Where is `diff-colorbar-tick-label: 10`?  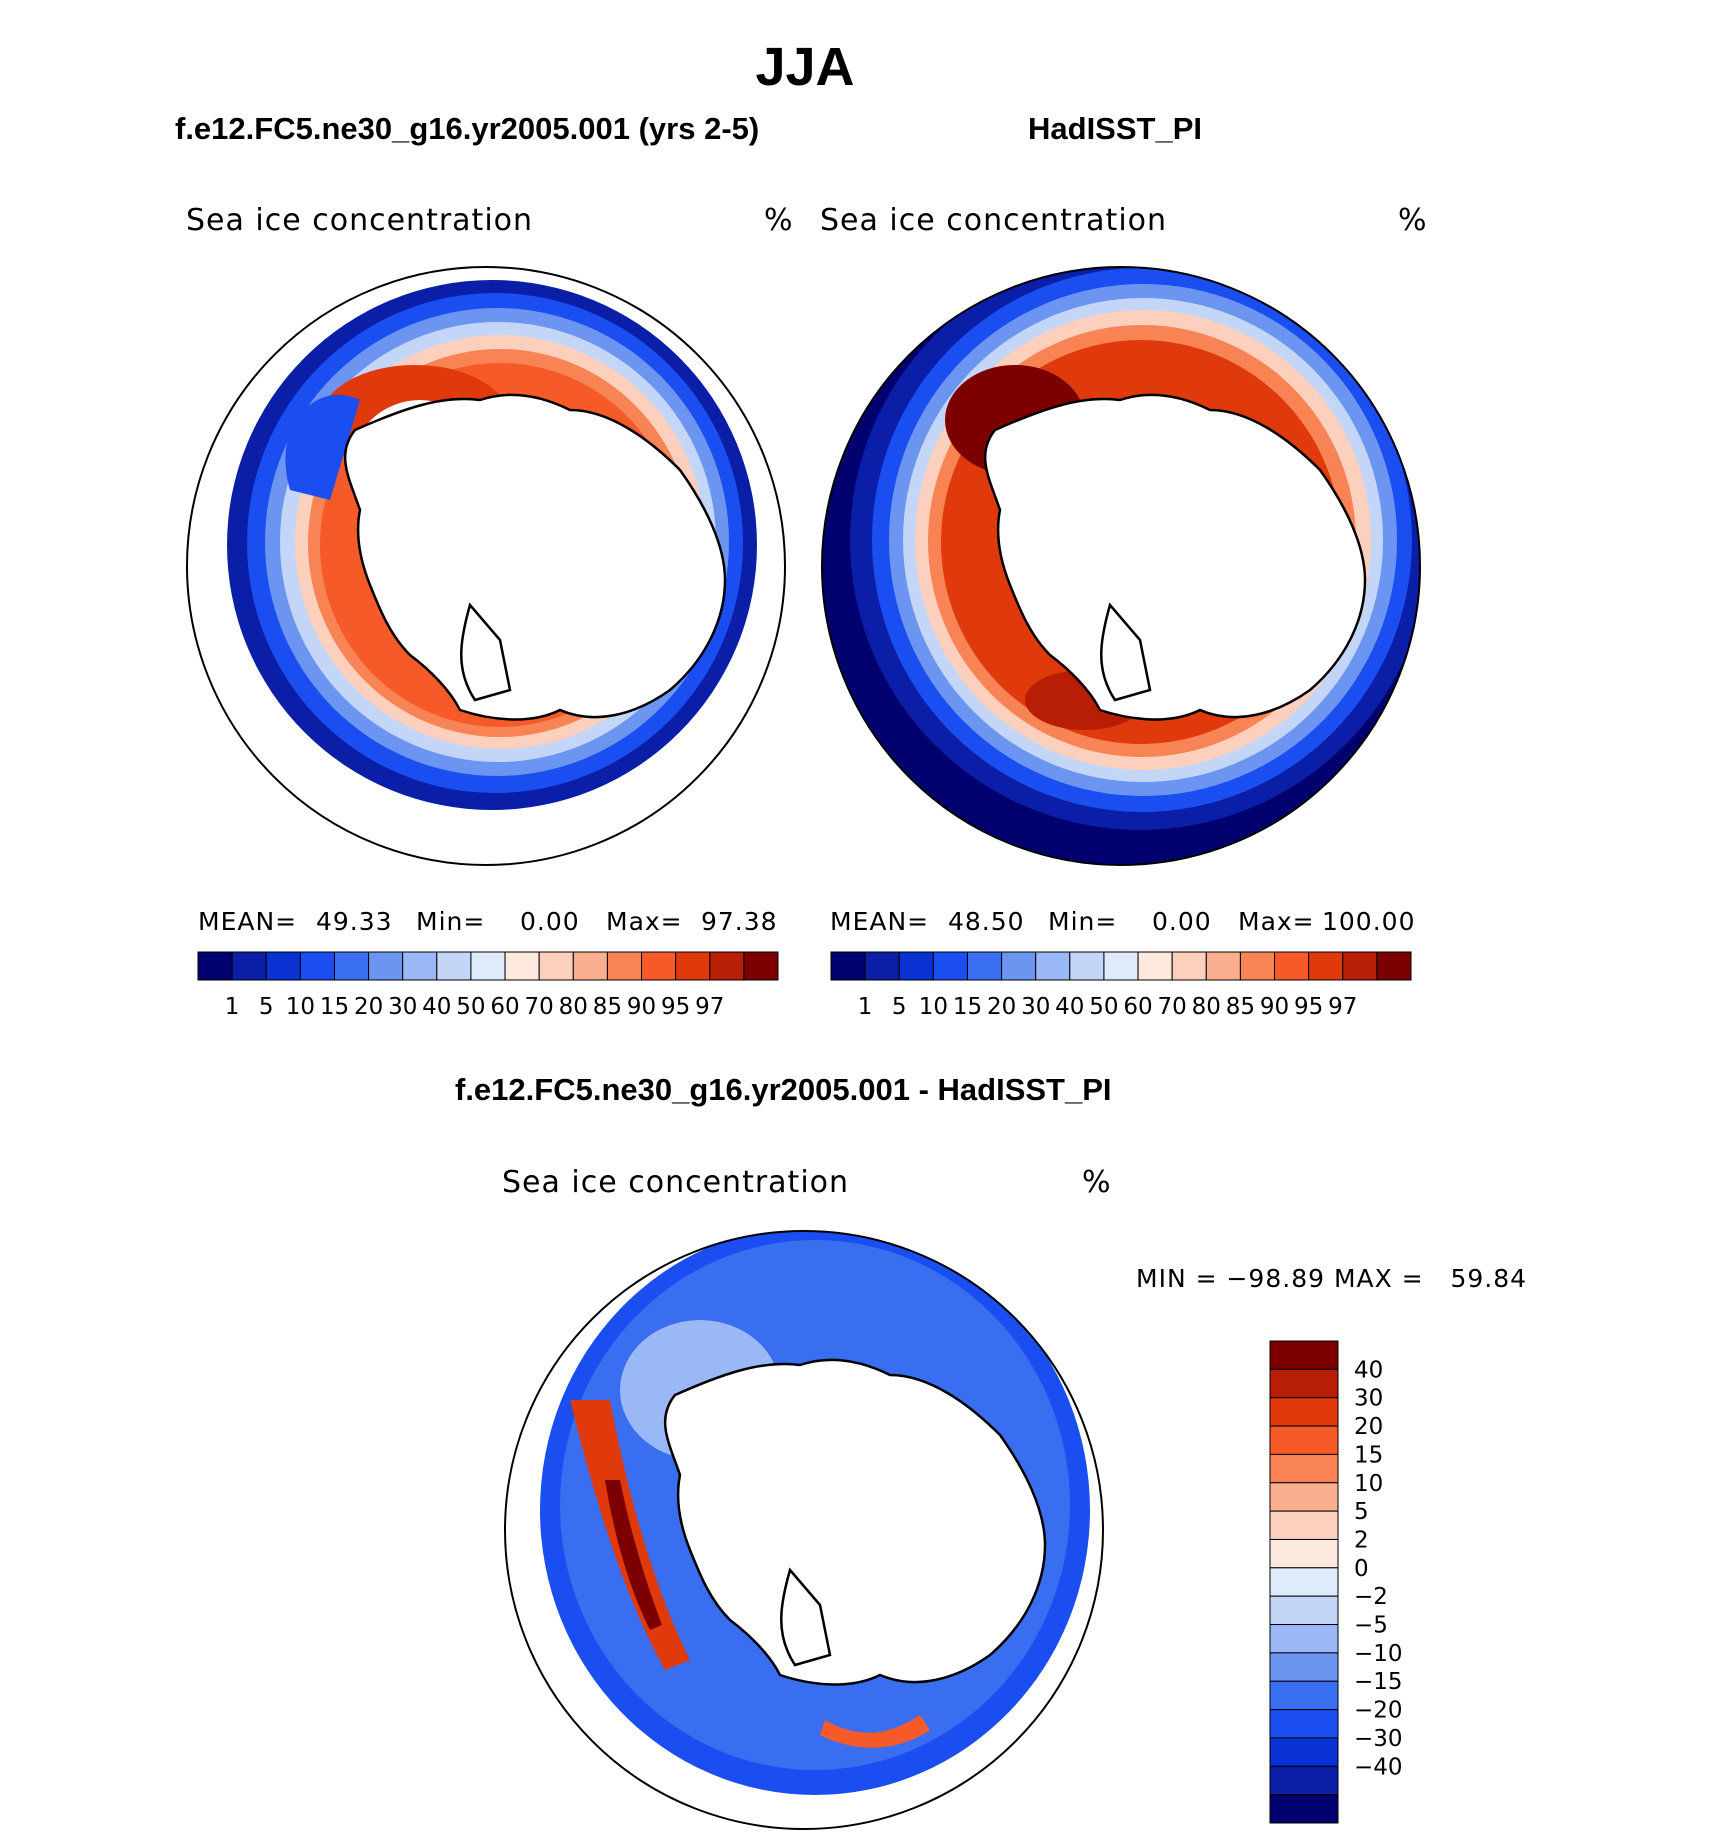
diff-colorbar-tick-label: 10 is located at coordinates (1368, 1484).